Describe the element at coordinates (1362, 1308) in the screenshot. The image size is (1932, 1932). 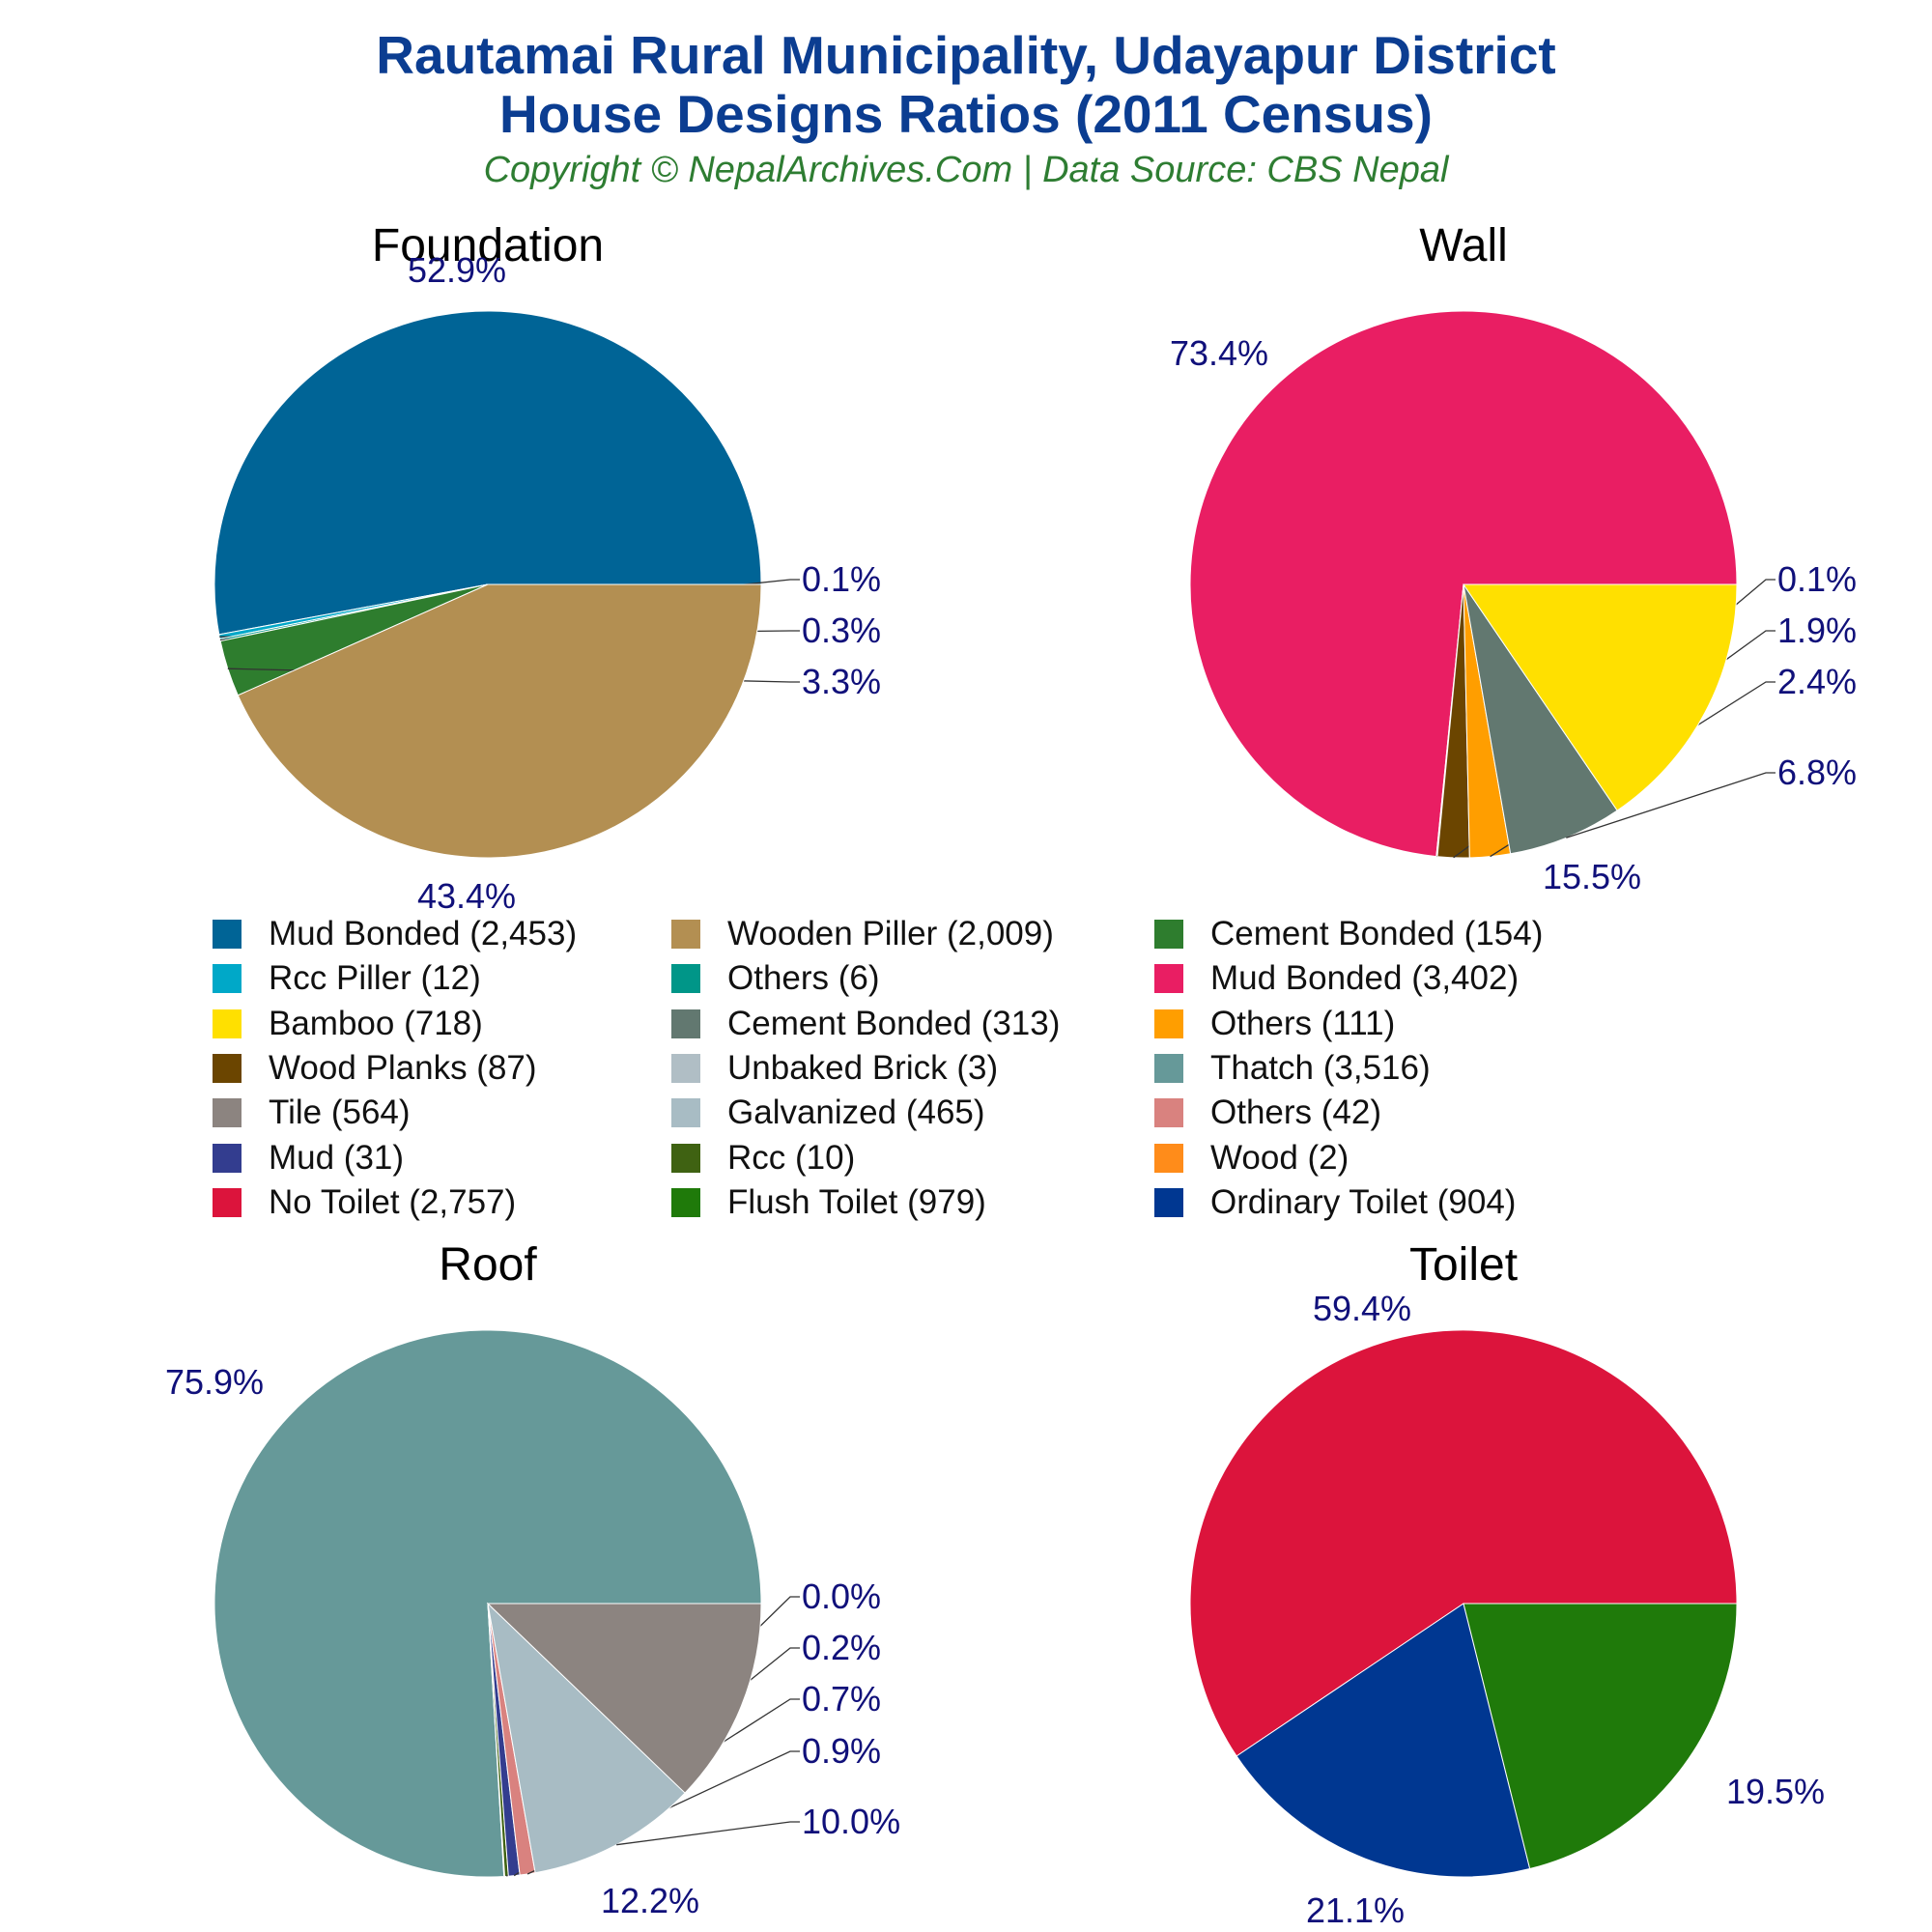
I see `pie-label-toilet-no-toilet: 59.4%` at that location.